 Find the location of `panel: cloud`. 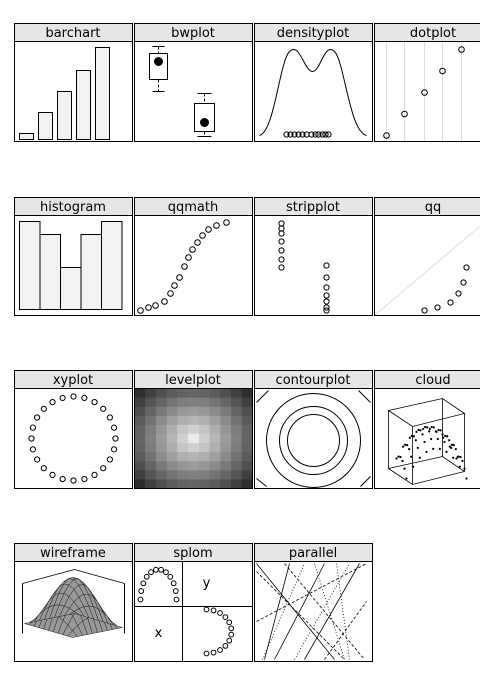

panel: cloud is located at coordinates (427, 429).